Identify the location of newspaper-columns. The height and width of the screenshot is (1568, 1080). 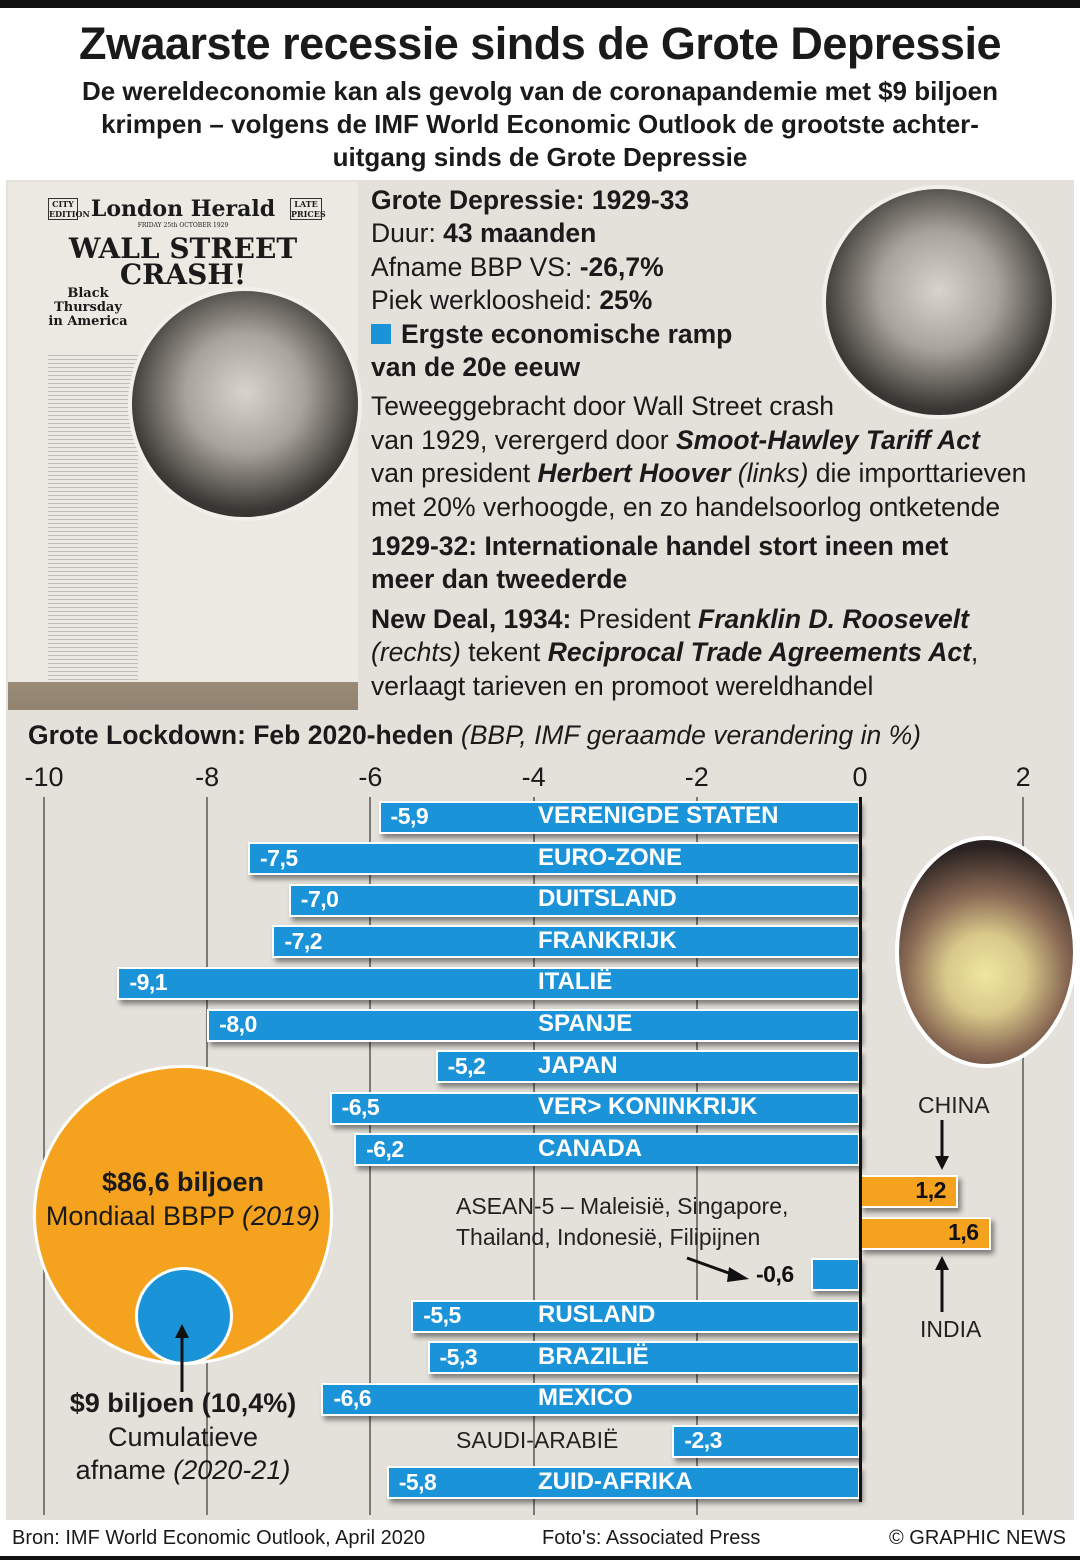
(93, 517).